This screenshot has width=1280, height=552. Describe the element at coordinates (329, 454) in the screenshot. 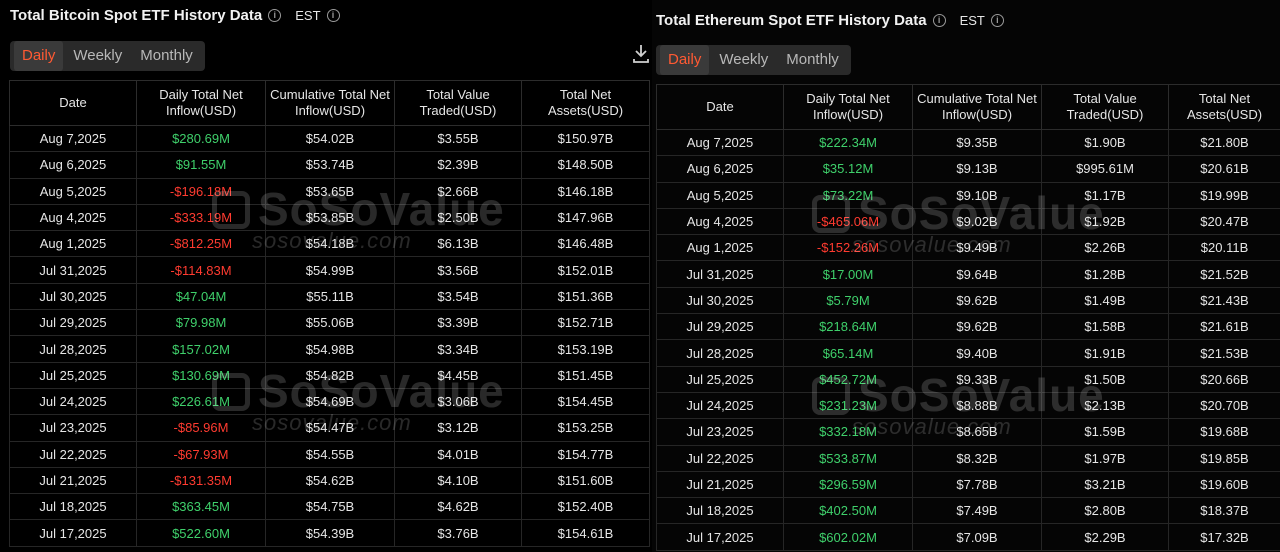

I see `table-row: Jul 22,2025 -$67.93M $54.55B $4.01B $154.77B` at that location.